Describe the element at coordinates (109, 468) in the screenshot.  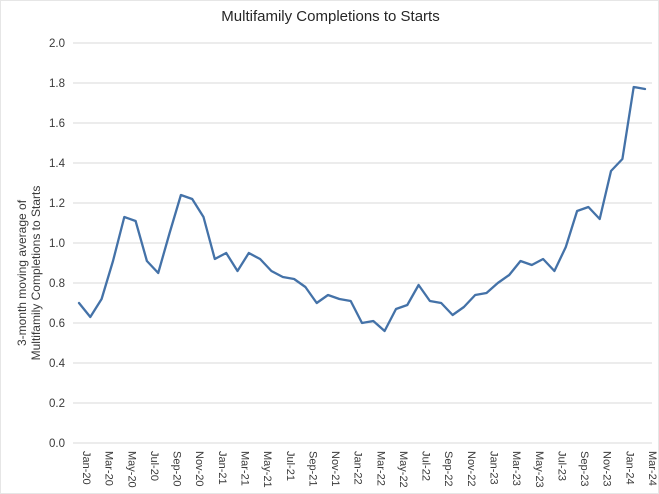
I see `x-tick-label: Mar-20` at that location.